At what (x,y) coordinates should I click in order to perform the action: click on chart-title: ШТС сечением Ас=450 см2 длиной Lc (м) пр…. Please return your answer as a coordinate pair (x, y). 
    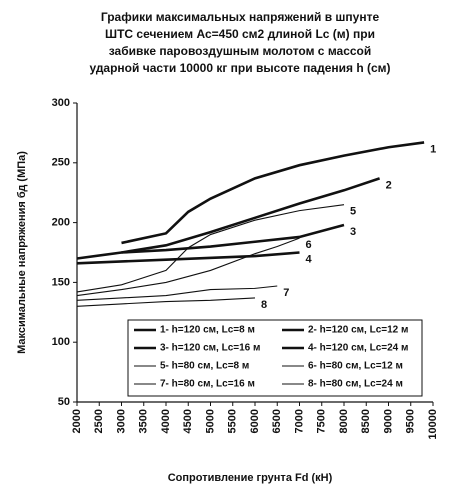
    Looking at the image, I should click on (240, 34).